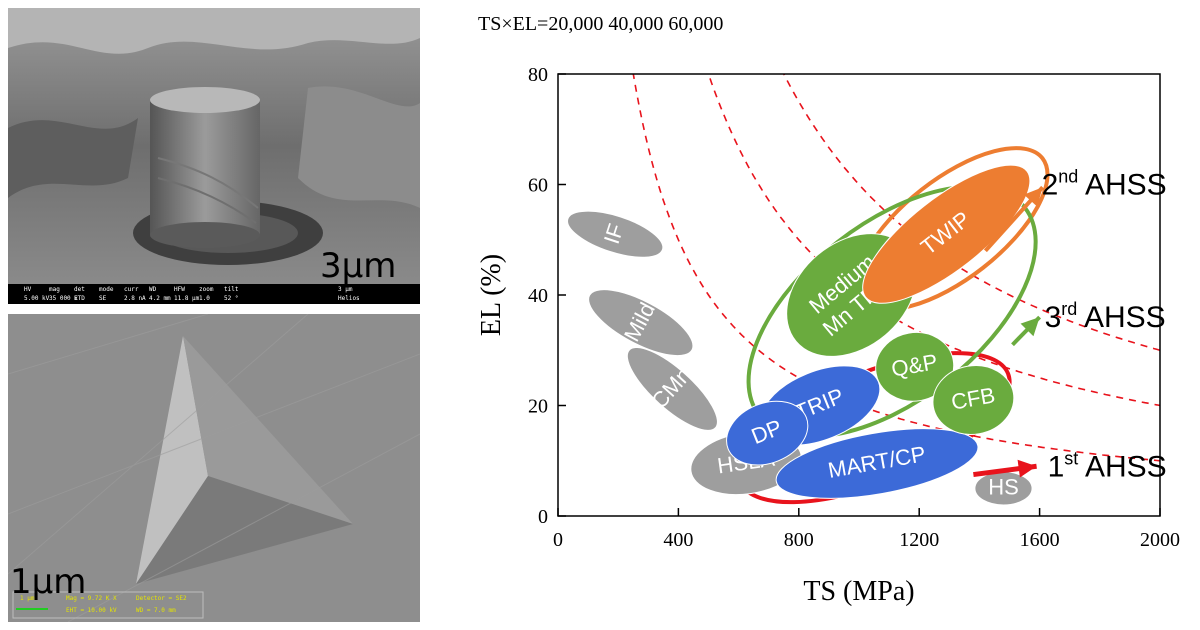 This screenshot has width=1200, height=630. I want to click on info-bar-header: HV, so click(28, 289).